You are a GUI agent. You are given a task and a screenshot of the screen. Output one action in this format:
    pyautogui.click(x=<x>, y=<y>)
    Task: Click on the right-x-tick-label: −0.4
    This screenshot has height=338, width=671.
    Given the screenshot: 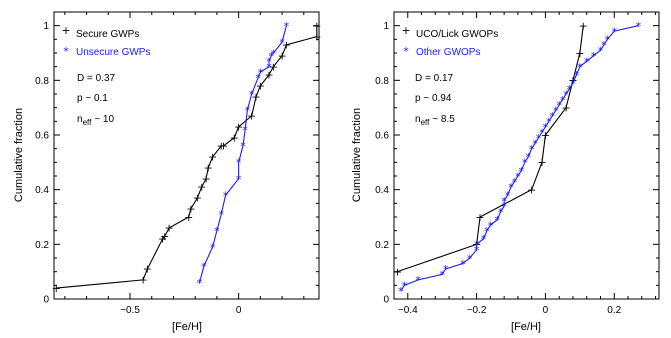 What is the action you would take?
    pyautogui.click(x=408, y=310)
    